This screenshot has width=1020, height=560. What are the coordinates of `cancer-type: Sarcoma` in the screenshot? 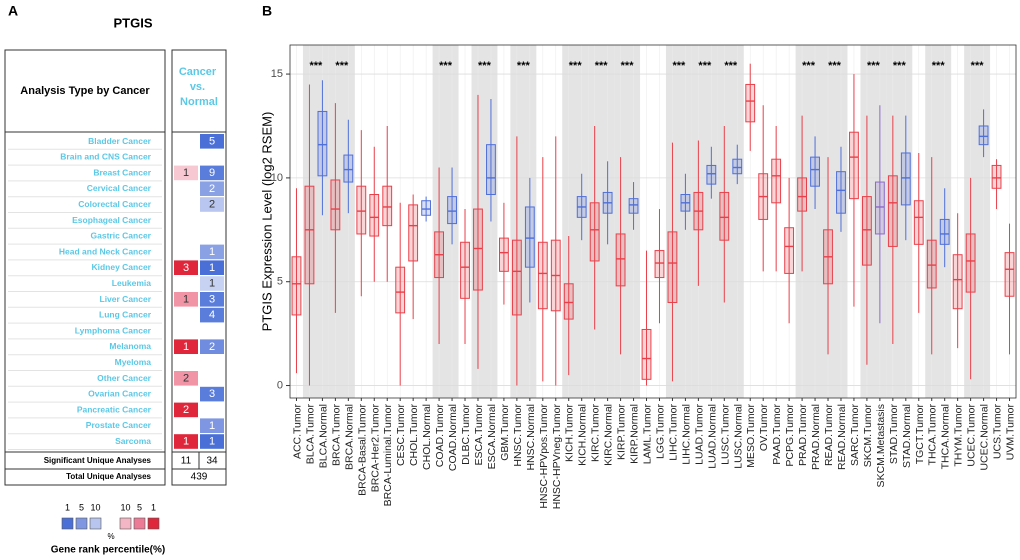 It's located at (133, 441).